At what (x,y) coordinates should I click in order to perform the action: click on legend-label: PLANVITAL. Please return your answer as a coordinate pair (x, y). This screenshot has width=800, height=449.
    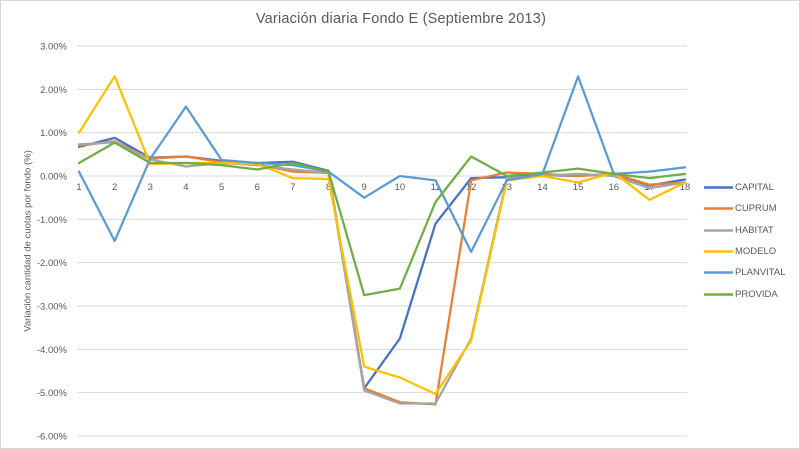
    Looking at the image, I should click on (760, 273).